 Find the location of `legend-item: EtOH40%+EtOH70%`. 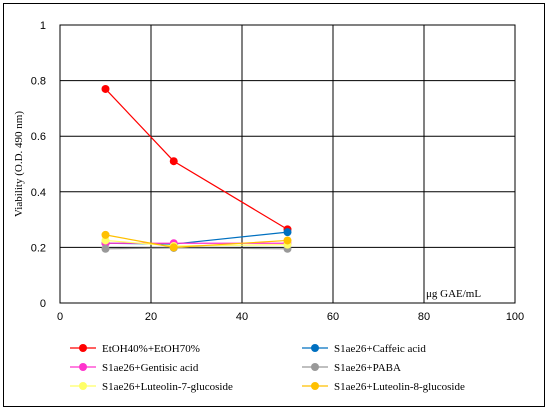

legend-item: EtOH40%+EtOH70% is located at coordinates (135, 349).